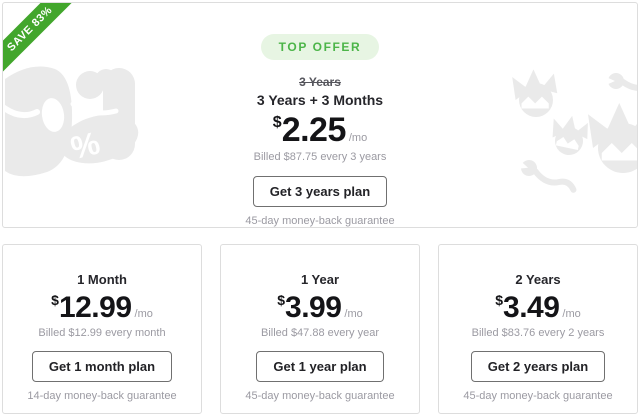 The width and height of the screenshot is (640, 417). I want to click on plan-title: 1 Month, so click(102, 279).